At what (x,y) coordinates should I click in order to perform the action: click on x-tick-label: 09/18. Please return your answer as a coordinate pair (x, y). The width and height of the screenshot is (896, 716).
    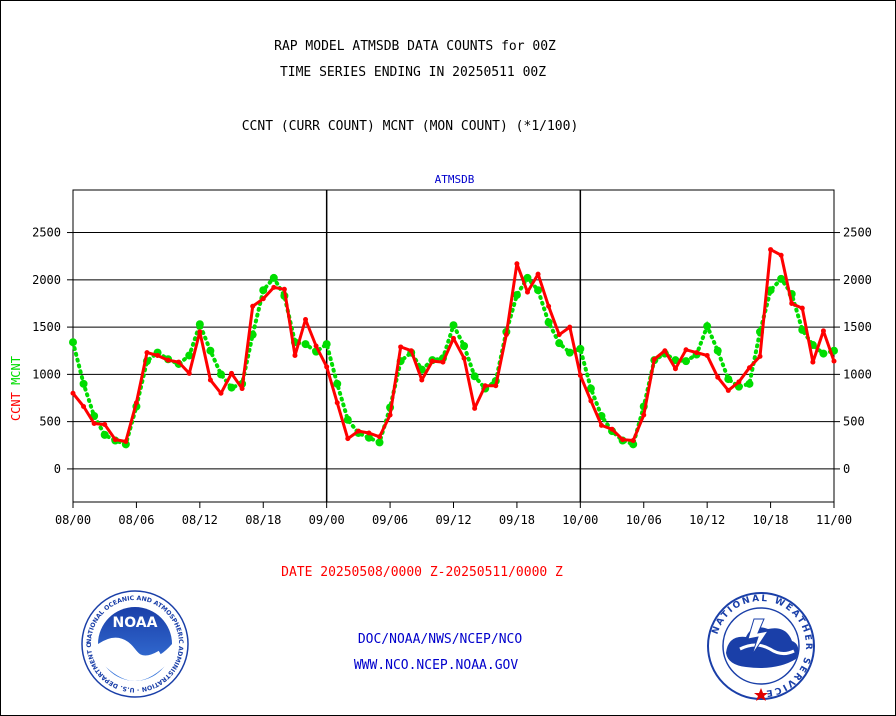
    Looking at the image, I should click on (517, 520).